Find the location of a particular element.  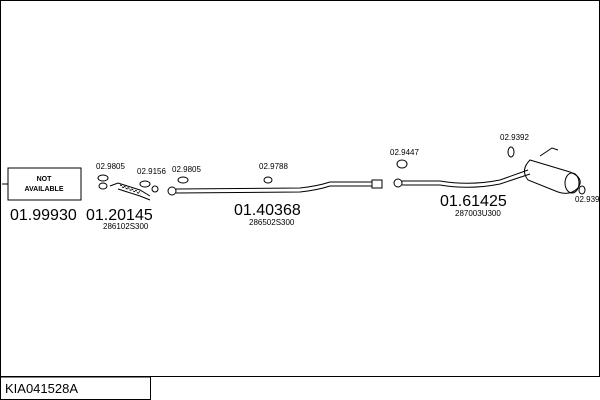

accessory-code: 02.9788 is located at coordinates (273, 166).